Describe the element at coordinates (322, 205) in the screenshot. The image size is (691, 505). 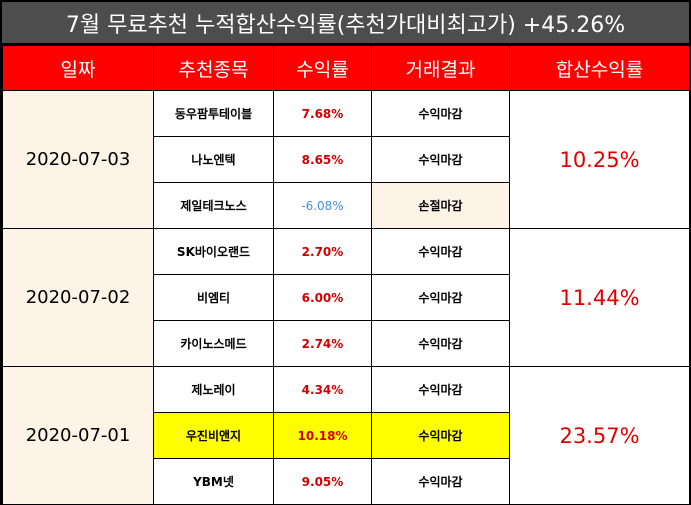
I see `return-value: -6.08%` at that location.